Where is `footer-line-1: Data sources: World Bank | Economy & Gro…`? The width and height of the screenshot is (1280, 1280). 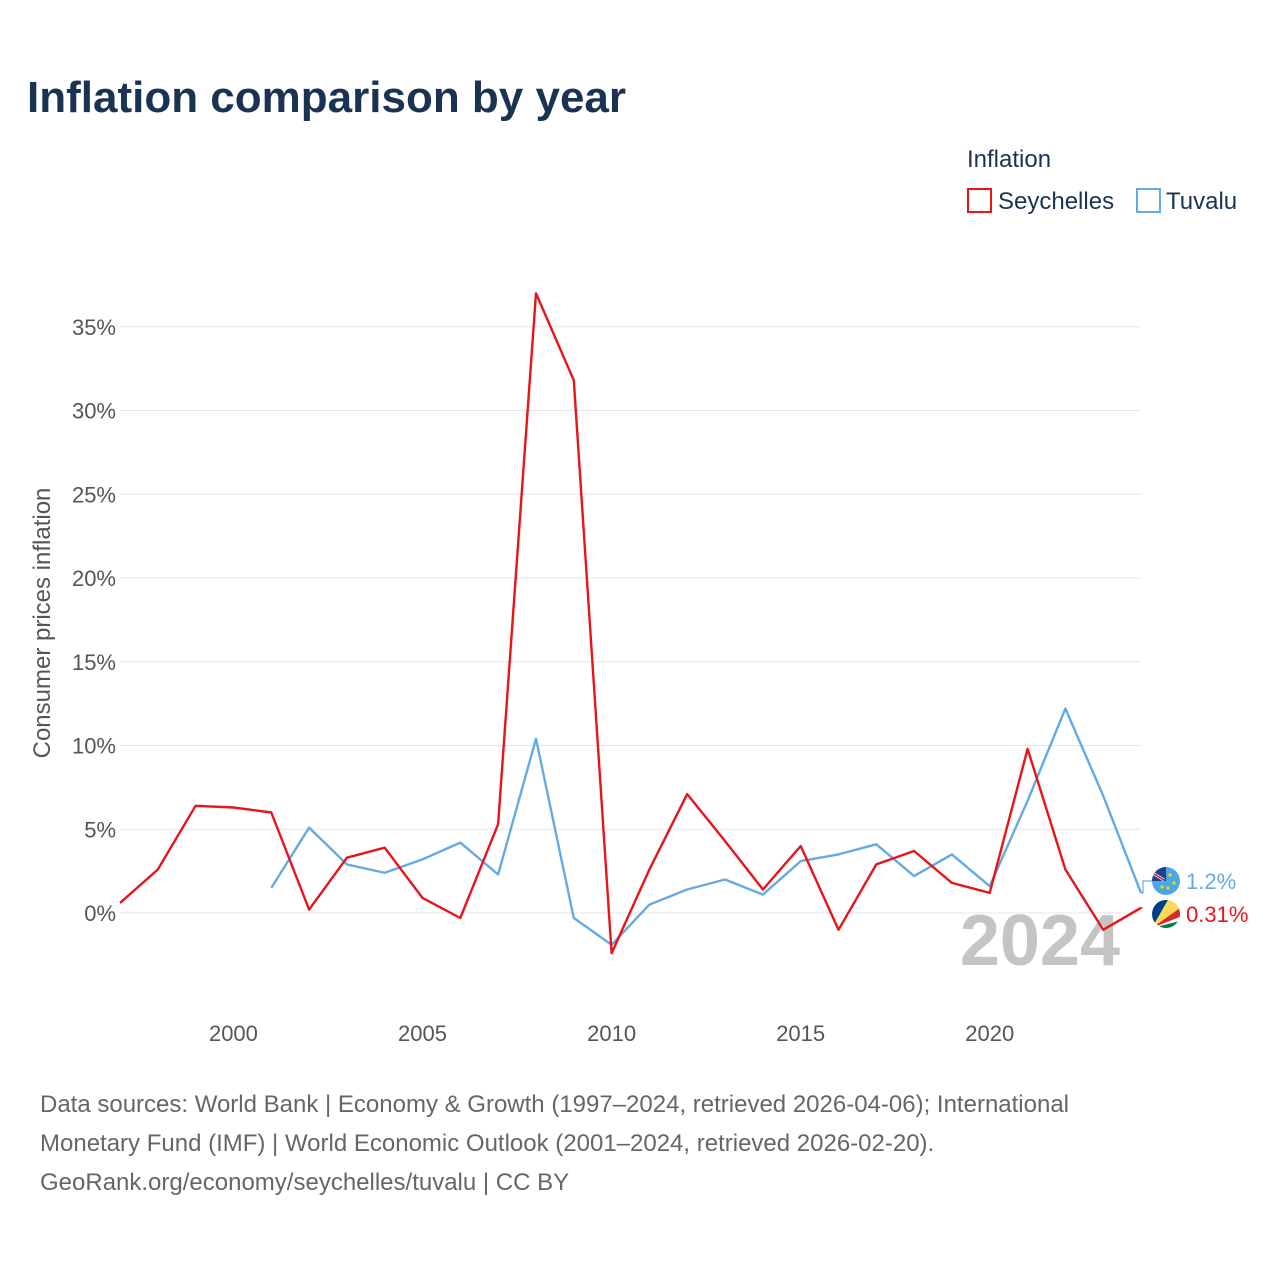 footer-line-1: Data sources: World Bank | Economy & Gro… is located at coordinates (555, 1104).